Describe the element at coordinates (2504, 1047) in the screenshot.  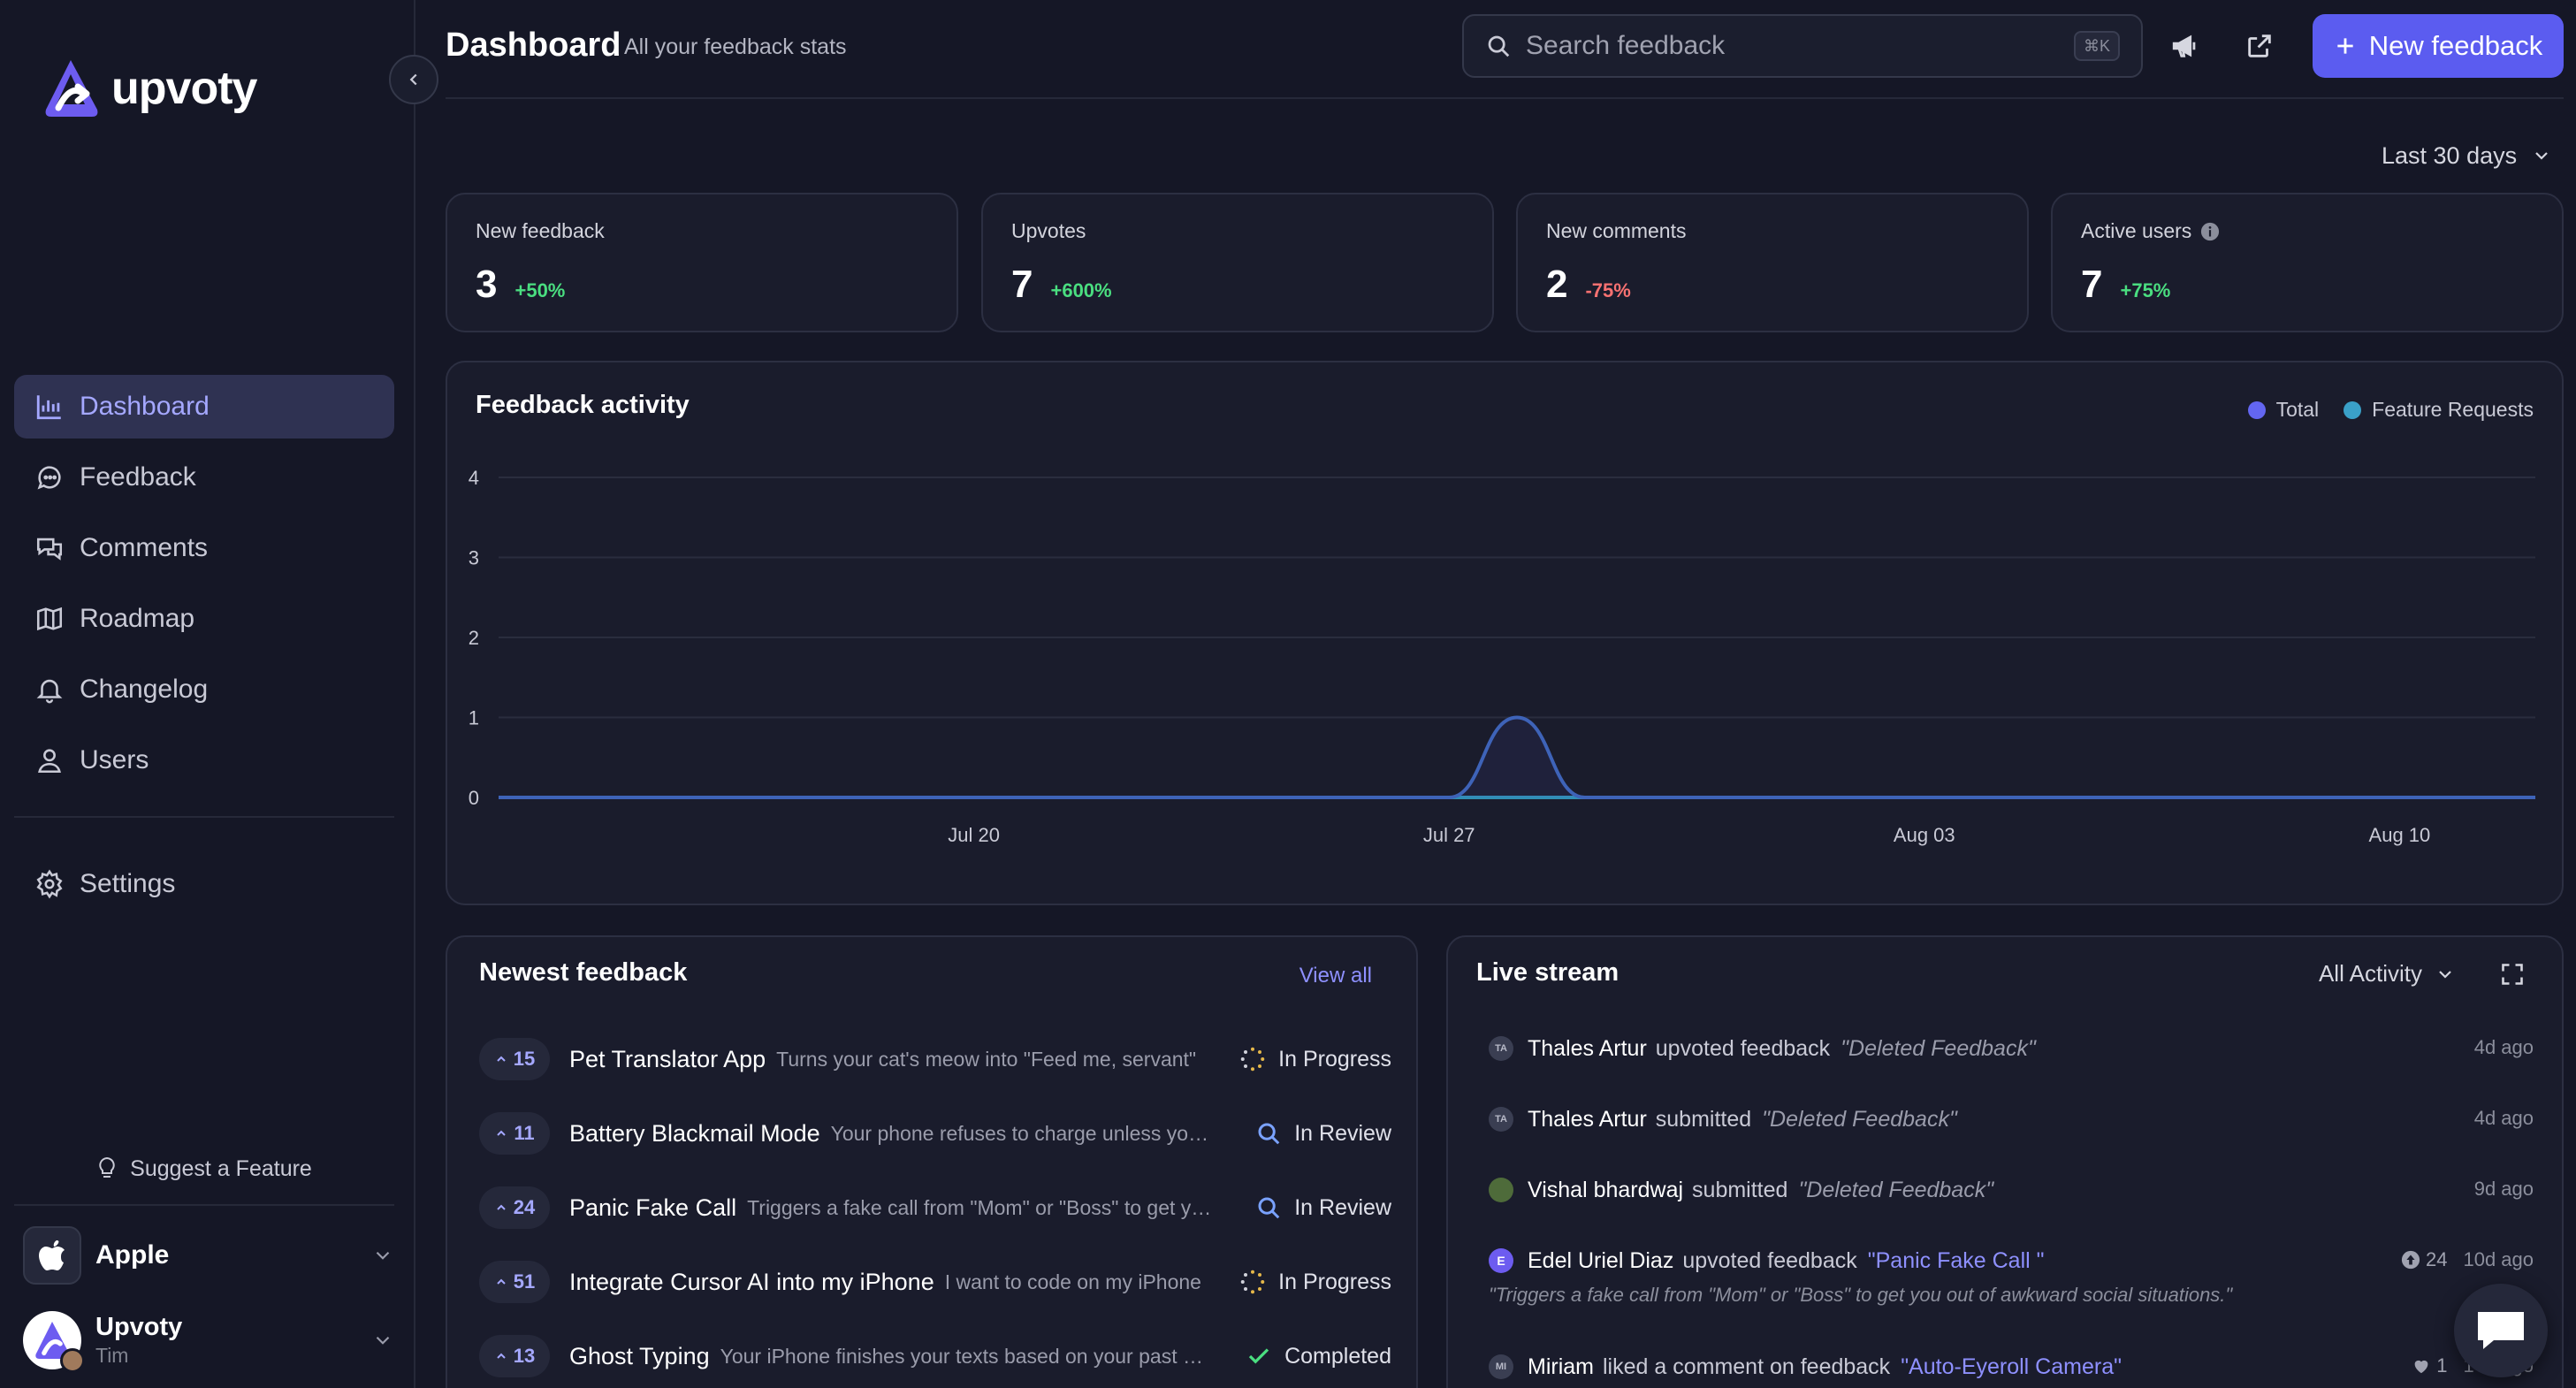
I see `activity-meta: 4d ago` at that location.